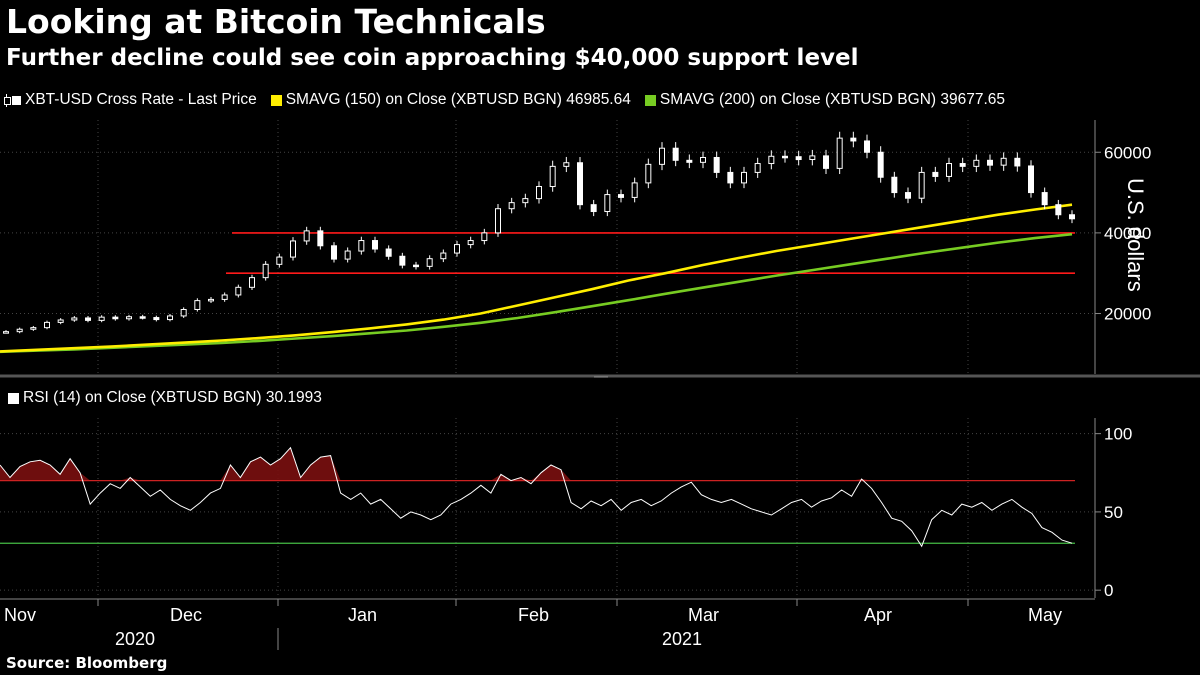 This screenshot has height=675, width=1200. I want to click on rsi-legend: RSI (14) on Close (XBTUSD BGN) 30.1993, so click(165, 398).